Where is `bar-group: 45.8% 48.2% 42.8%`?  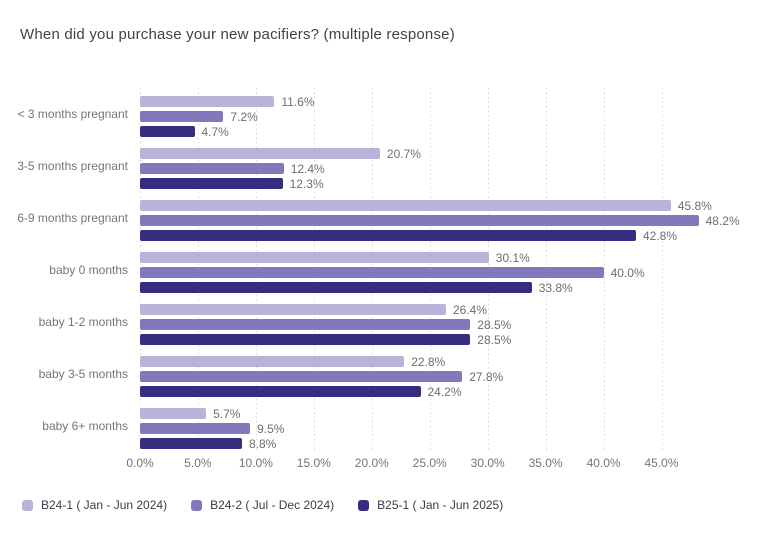 bar-group: 45.8% 48.2% 42.8% is located at coordinates (440, 218).